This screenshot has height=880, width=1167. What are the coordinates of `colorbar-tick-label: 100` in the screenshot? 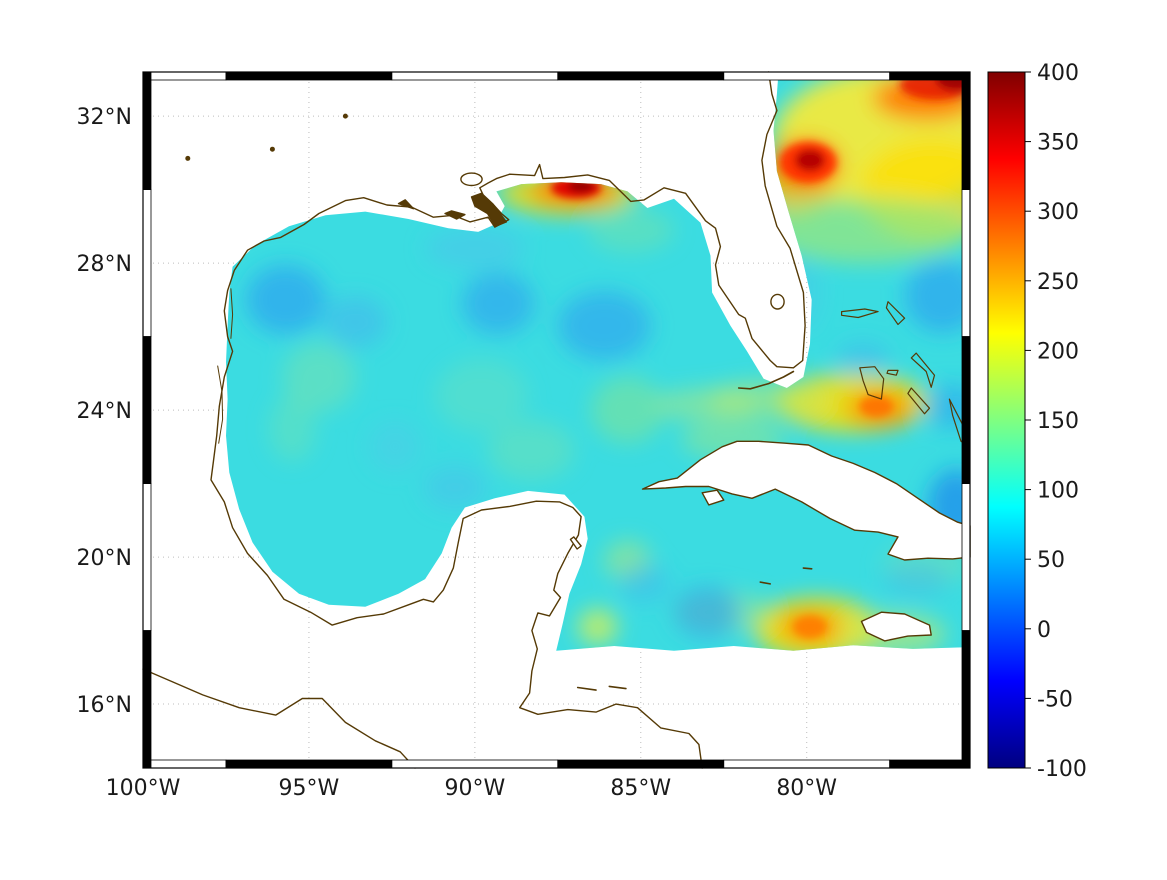 It's located at (1058, 491).